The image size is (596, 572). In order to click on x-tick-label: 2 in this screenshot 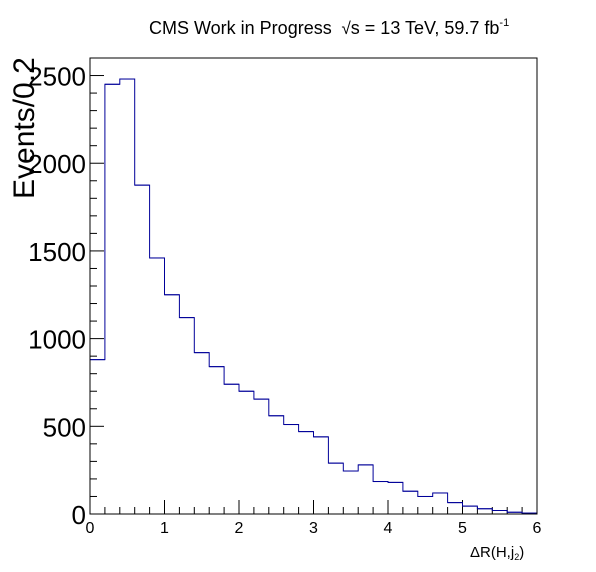, I will do `click(239, 528)`.